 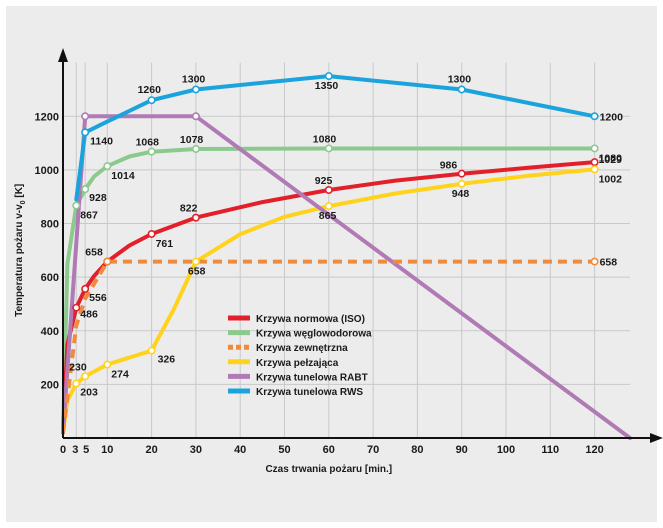 What do you see at coordinates (328, 469) in the screenshot?
I see `x-axis-title: Czas trwania pożaru [min.]` at bounding box center [328, 469].